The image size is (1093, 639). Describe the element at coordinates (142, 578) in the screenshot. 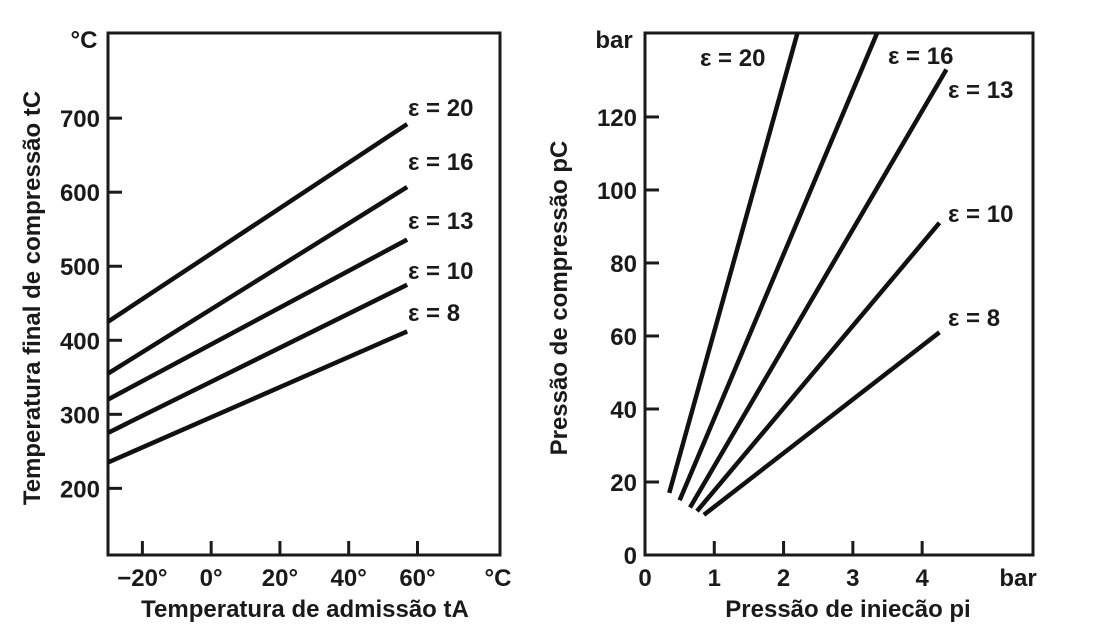

I see `x-tick-label-left: −20°` at that location.